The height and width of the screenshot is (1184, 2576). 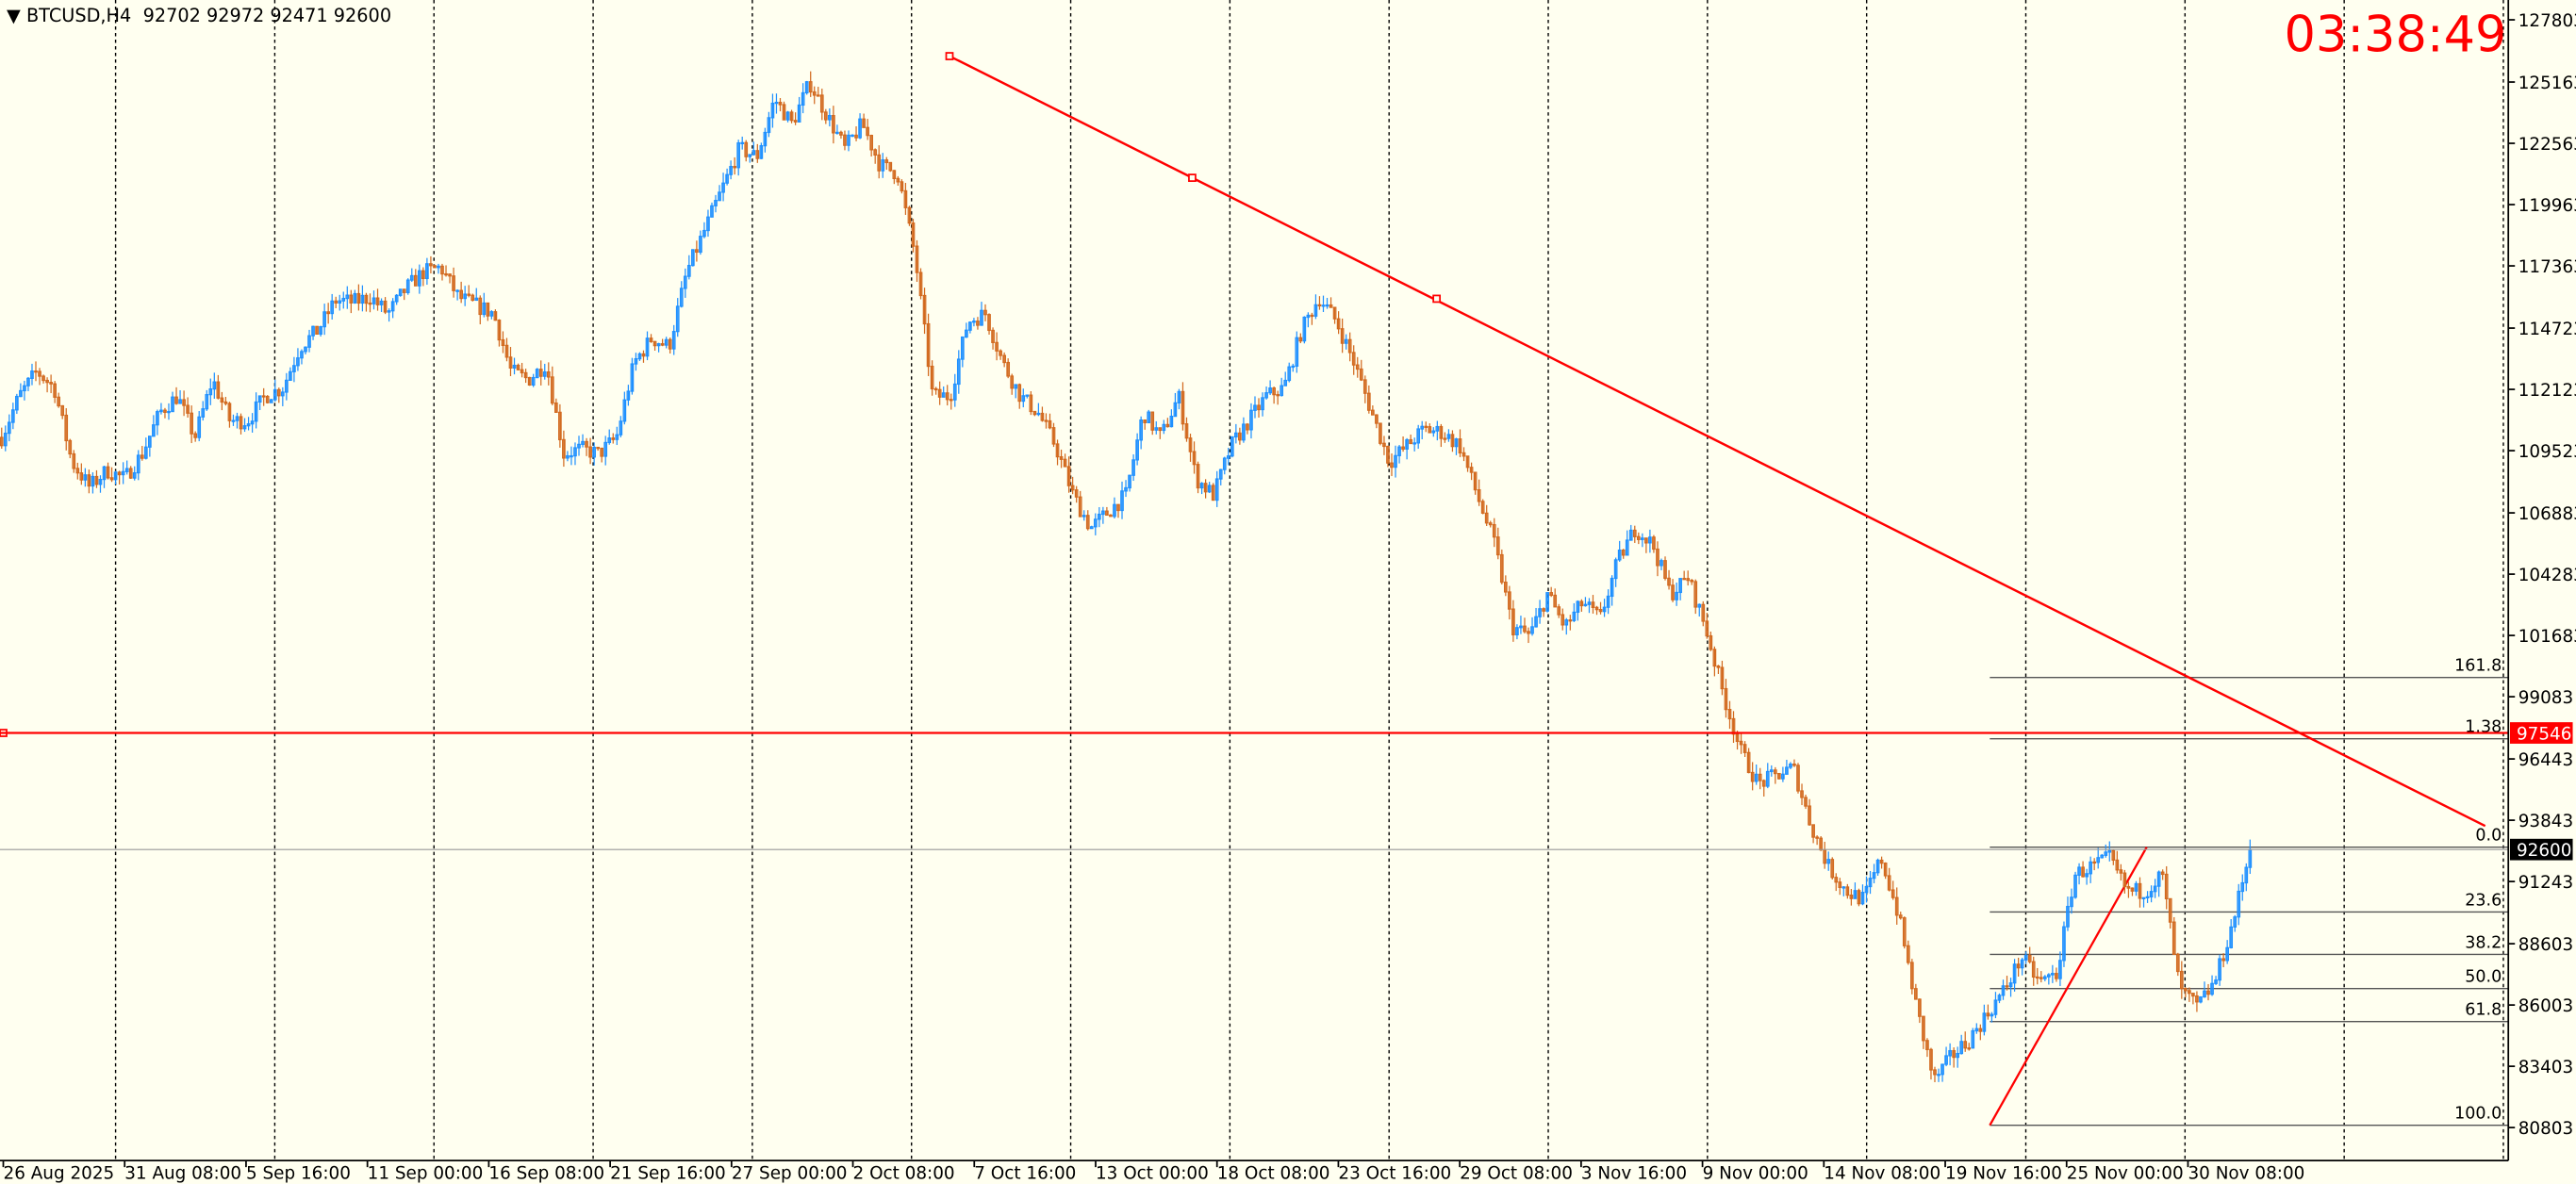 I want to click on horizontal-line-anchor, so click(x=4, y=733).